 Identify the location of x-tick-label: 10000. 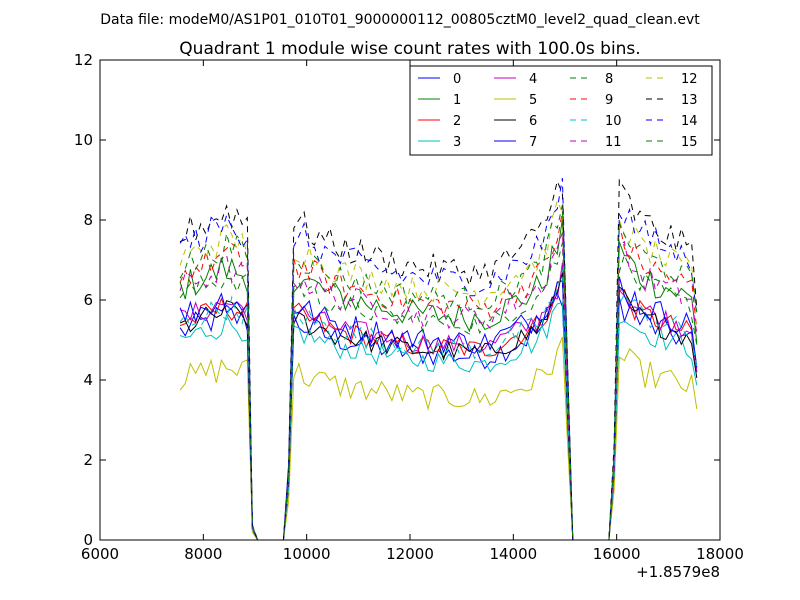
(307, 554).